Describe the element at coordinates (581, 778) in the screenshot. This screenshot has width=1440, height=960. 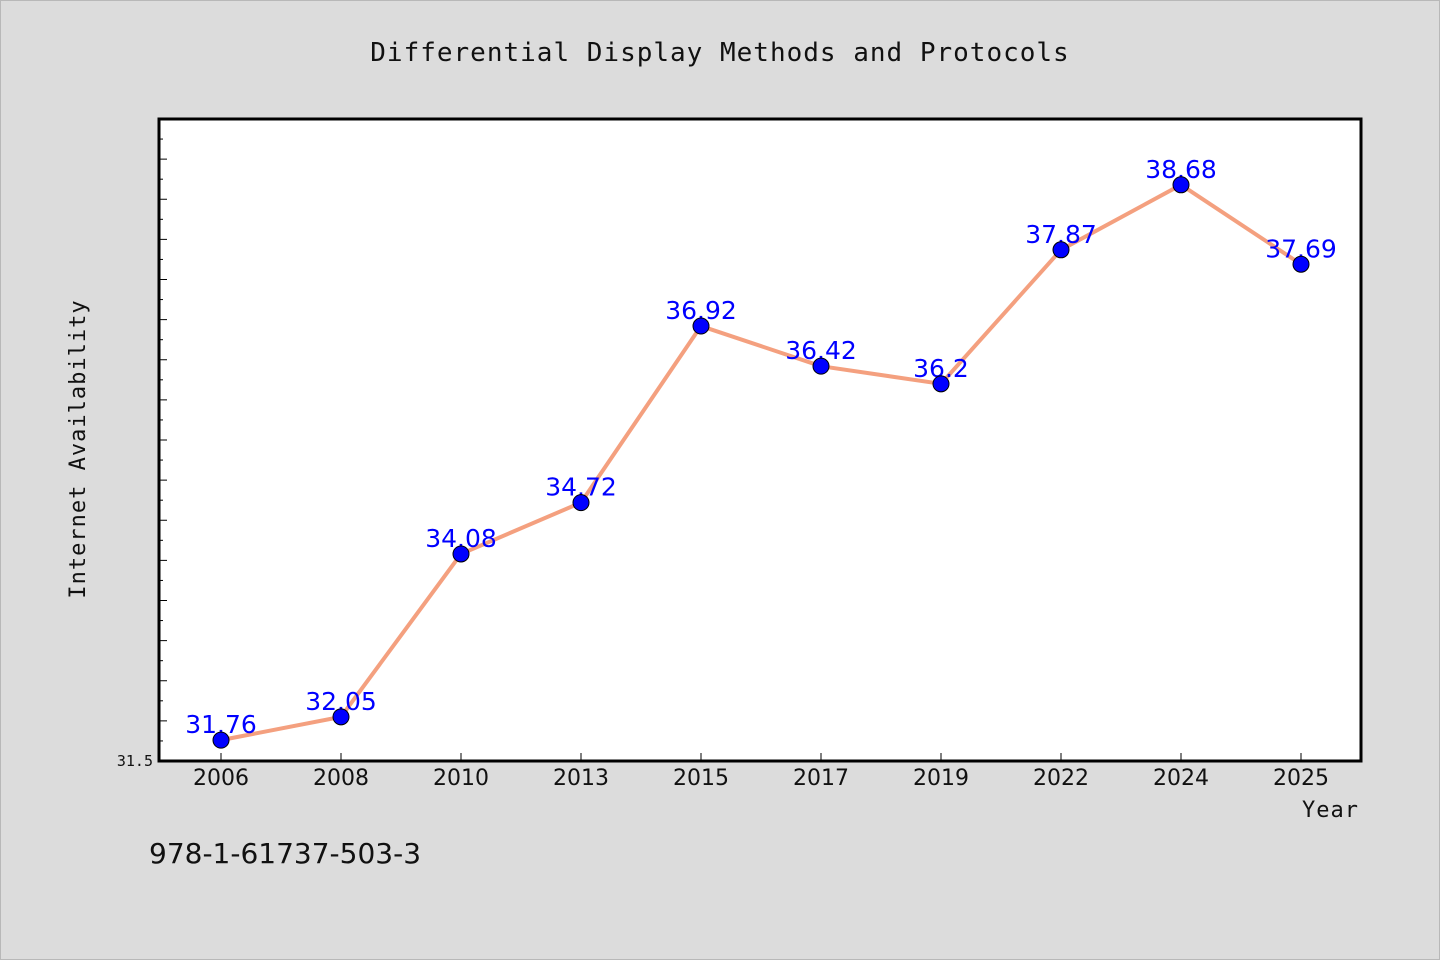
I see `x-tick-label: 2013` at that location.